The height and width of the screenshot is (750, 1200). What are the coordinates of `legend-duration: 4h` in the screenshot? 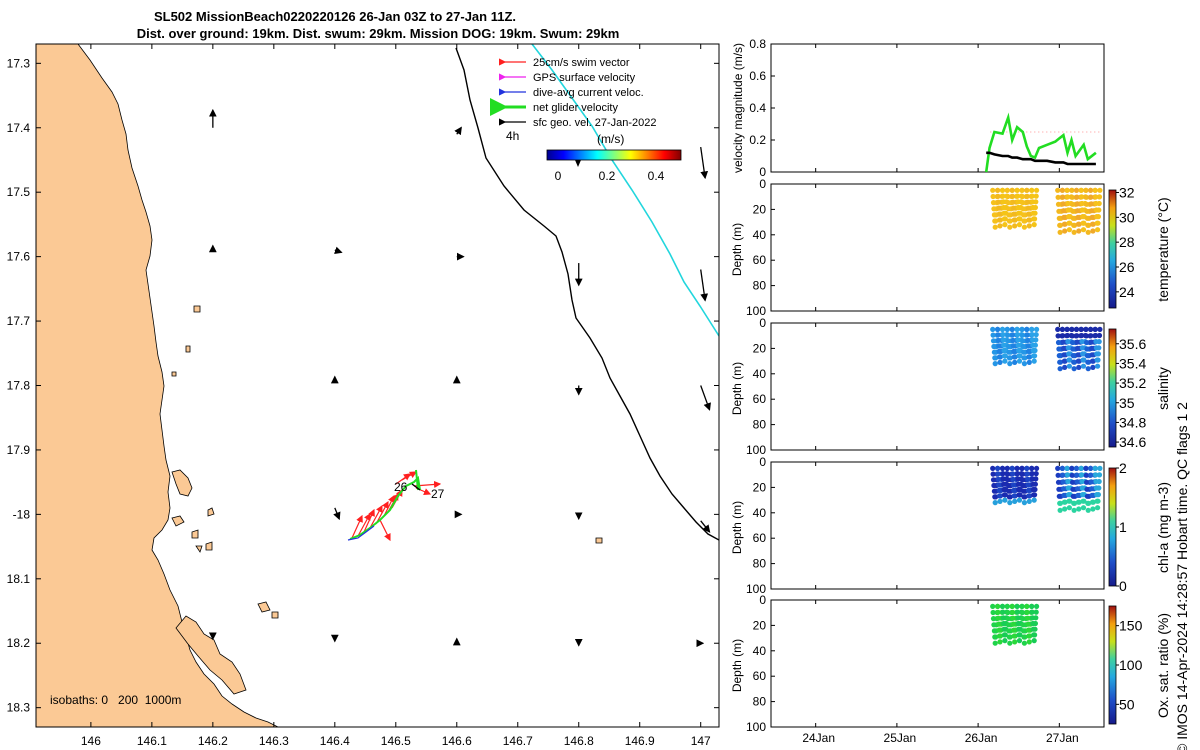 It's located at (512, 136).